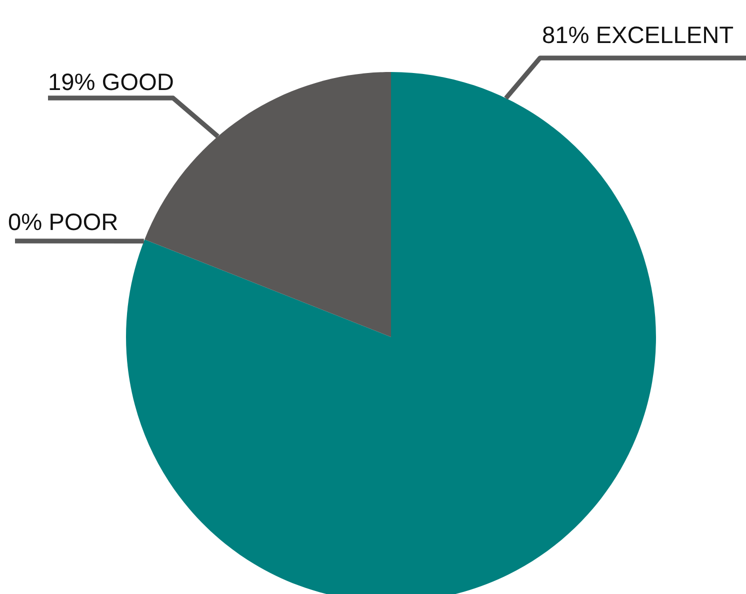  Describe the element at coordinates (638, 35) in the screenshot. I see `slice-label: 81% EXCELLENT` at that location.